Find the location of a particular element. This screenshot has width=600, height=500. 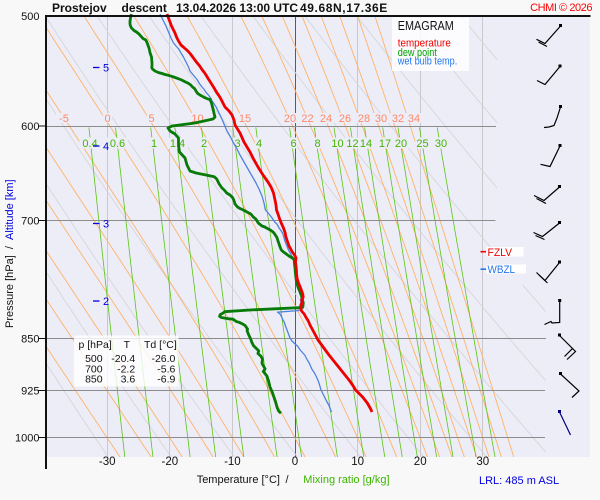

svg-text: 34 is located at coordinates (414, 119).